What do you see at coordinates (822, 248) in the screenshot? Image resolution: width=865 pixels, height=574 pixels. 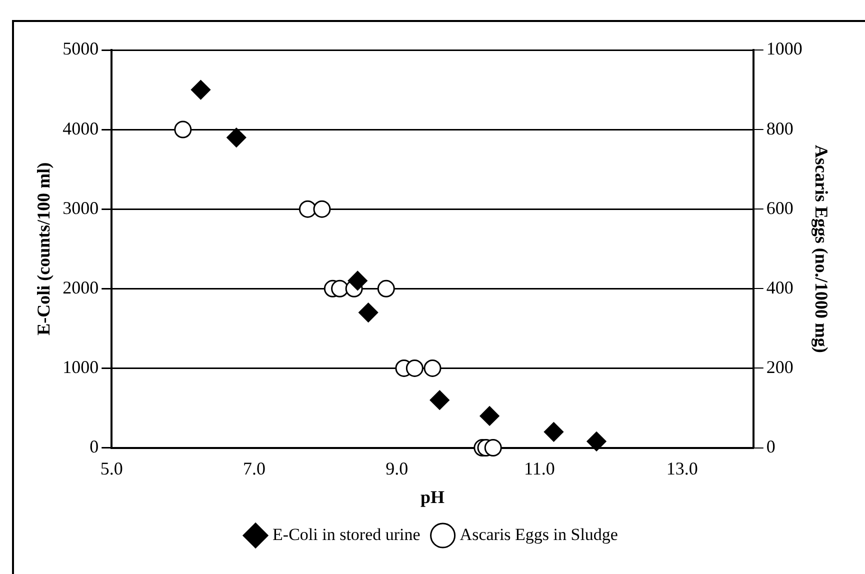 I see `y2-axis-title: Ascaris Eggs (no./1000 mg)` at bounding box center [822, 248].